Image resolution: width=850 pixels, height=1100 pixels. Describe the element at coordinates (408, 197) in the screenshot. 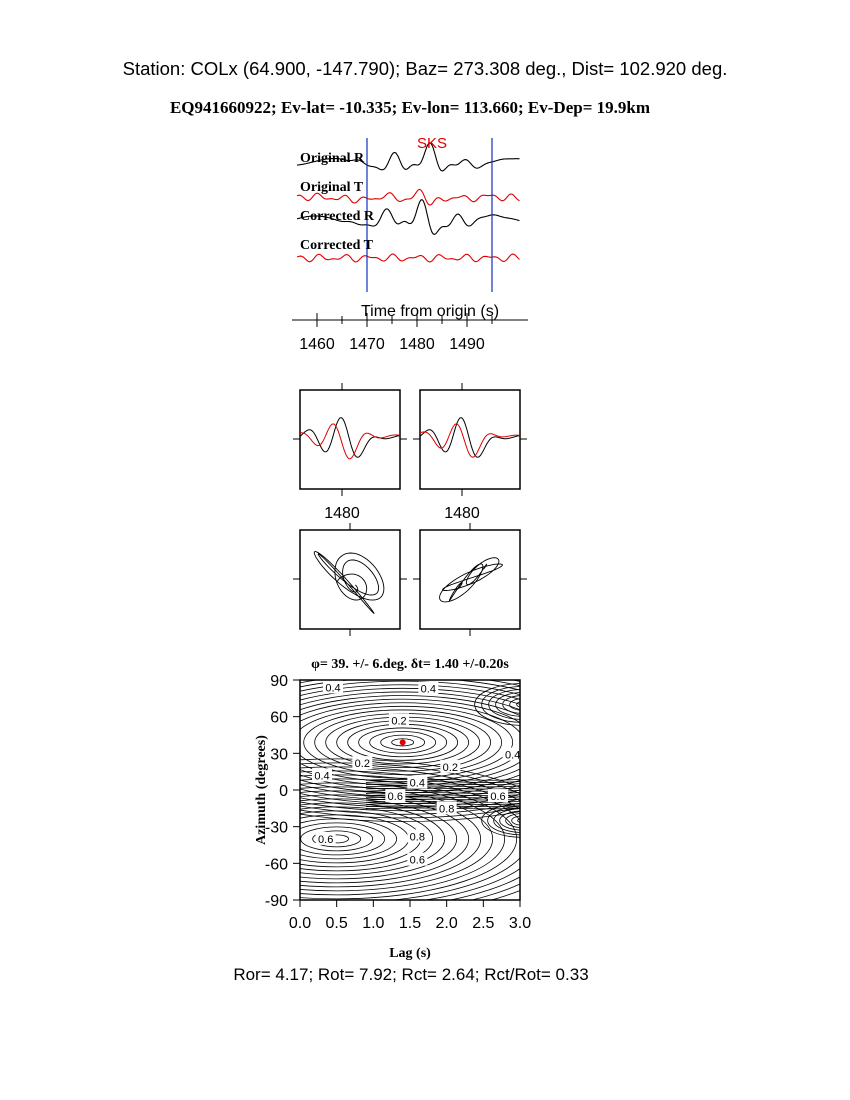

I see `original-t-trace` at that location.